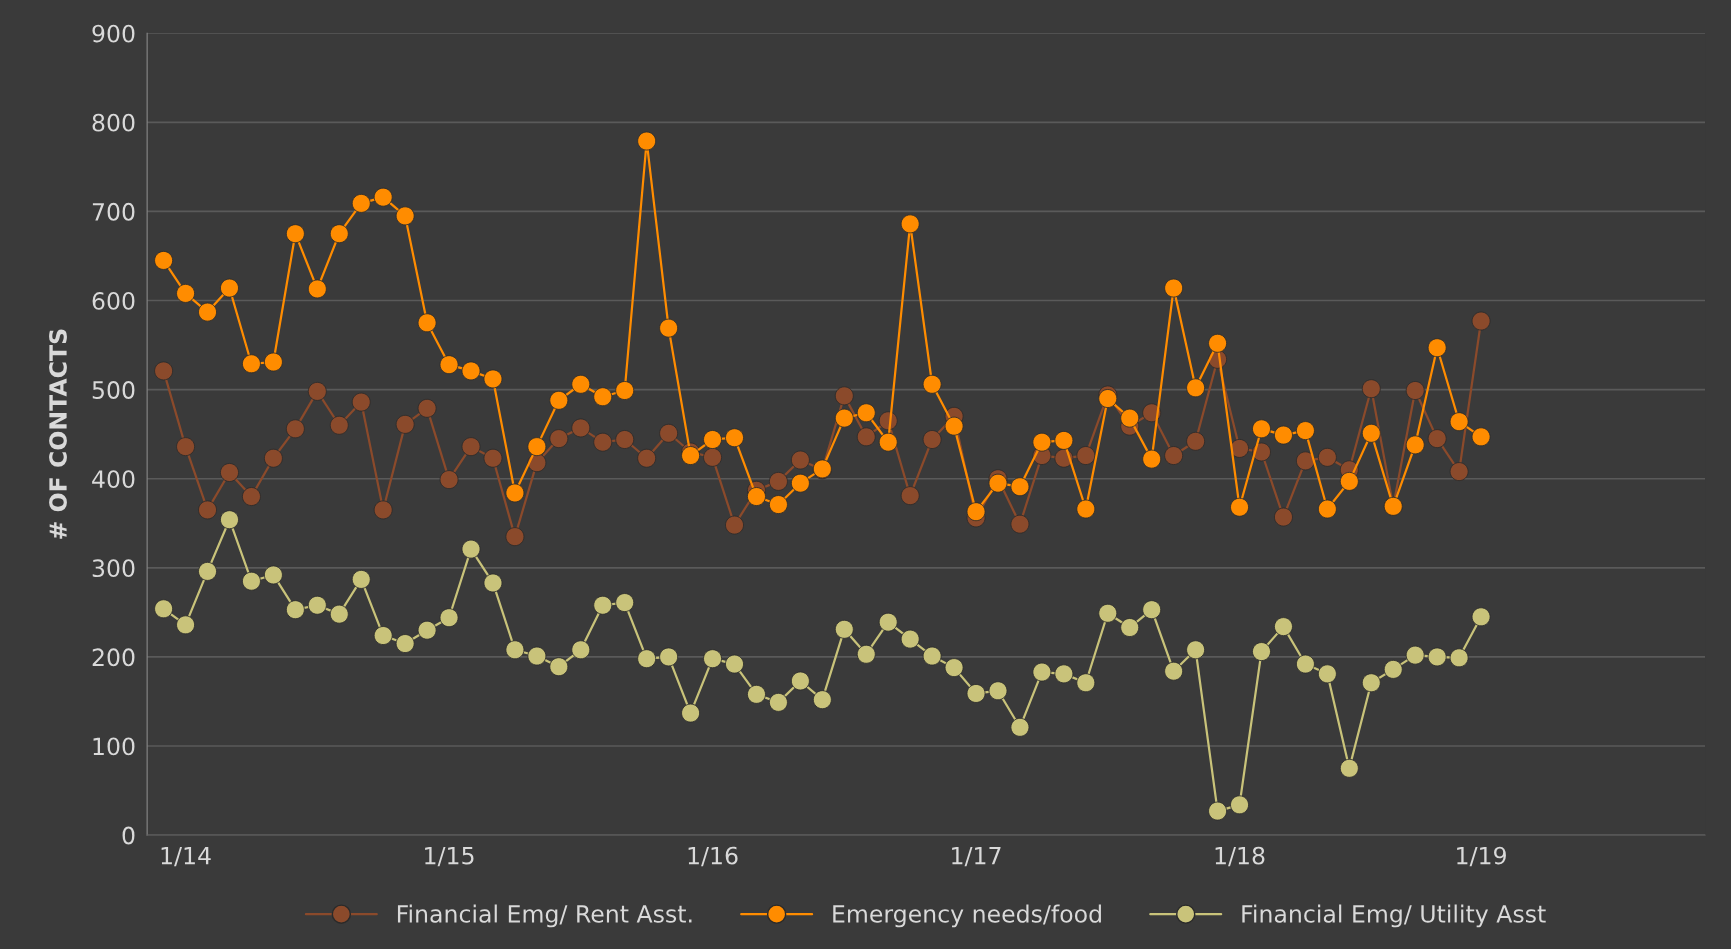 This screenshot has height=949, width=1731. Describe the element at coordinates (1481, 856) in the screenshot. I see `x-tick-label: 1/19` at that location.